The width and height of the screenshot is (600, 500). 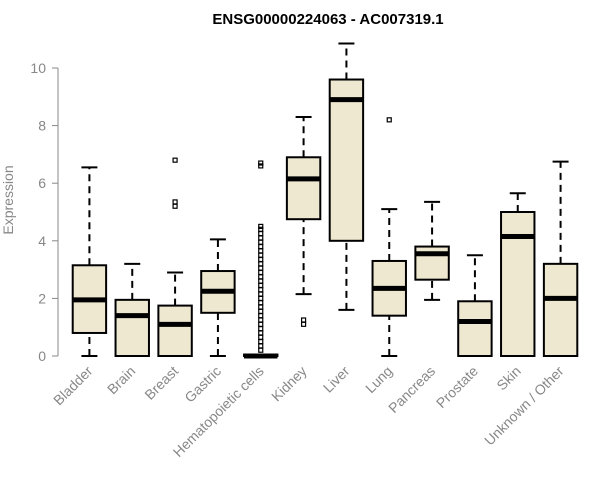 What do you see at coordinates (89, 261) in the screenshot?
I see `box-bladder` at bounding box center [89, 261].